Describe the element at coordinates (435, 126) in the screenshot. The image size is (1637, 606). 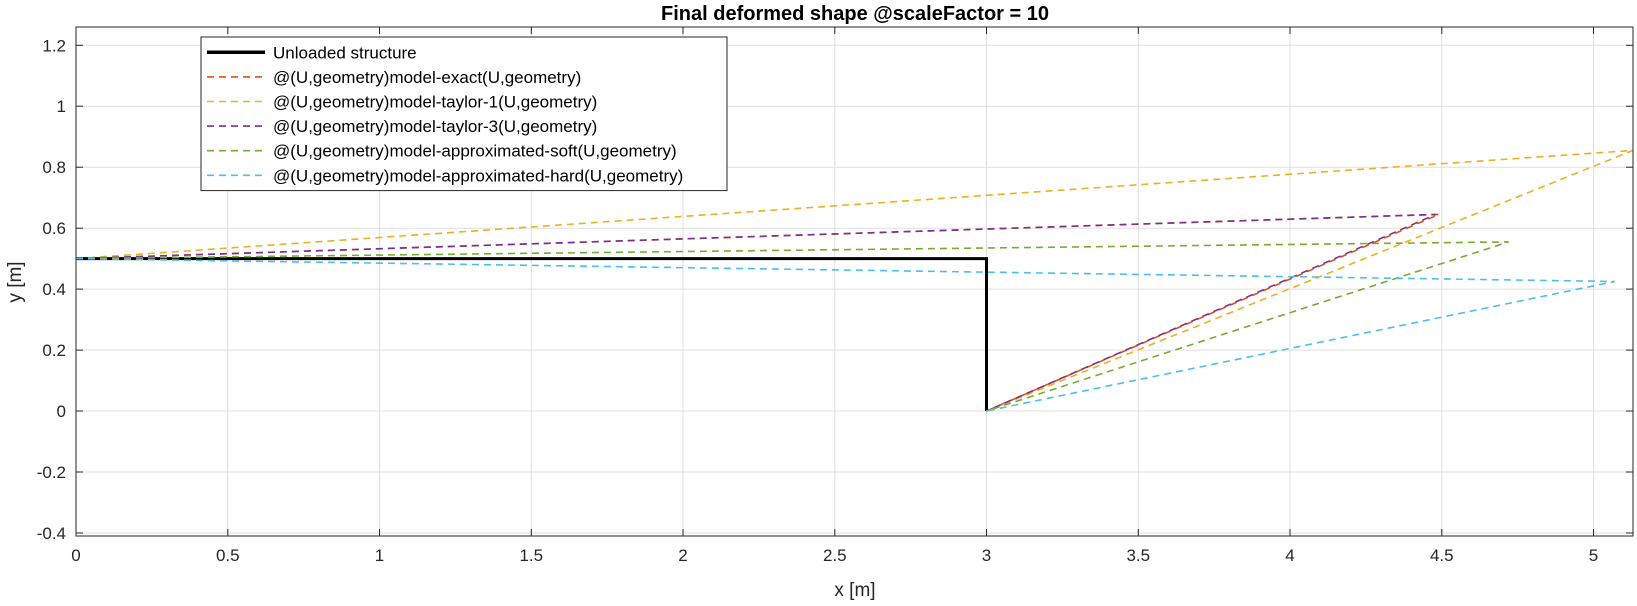
I see `legend-label-3: @(U,geometry)model-taylor-3(U,geometry)` at that location.